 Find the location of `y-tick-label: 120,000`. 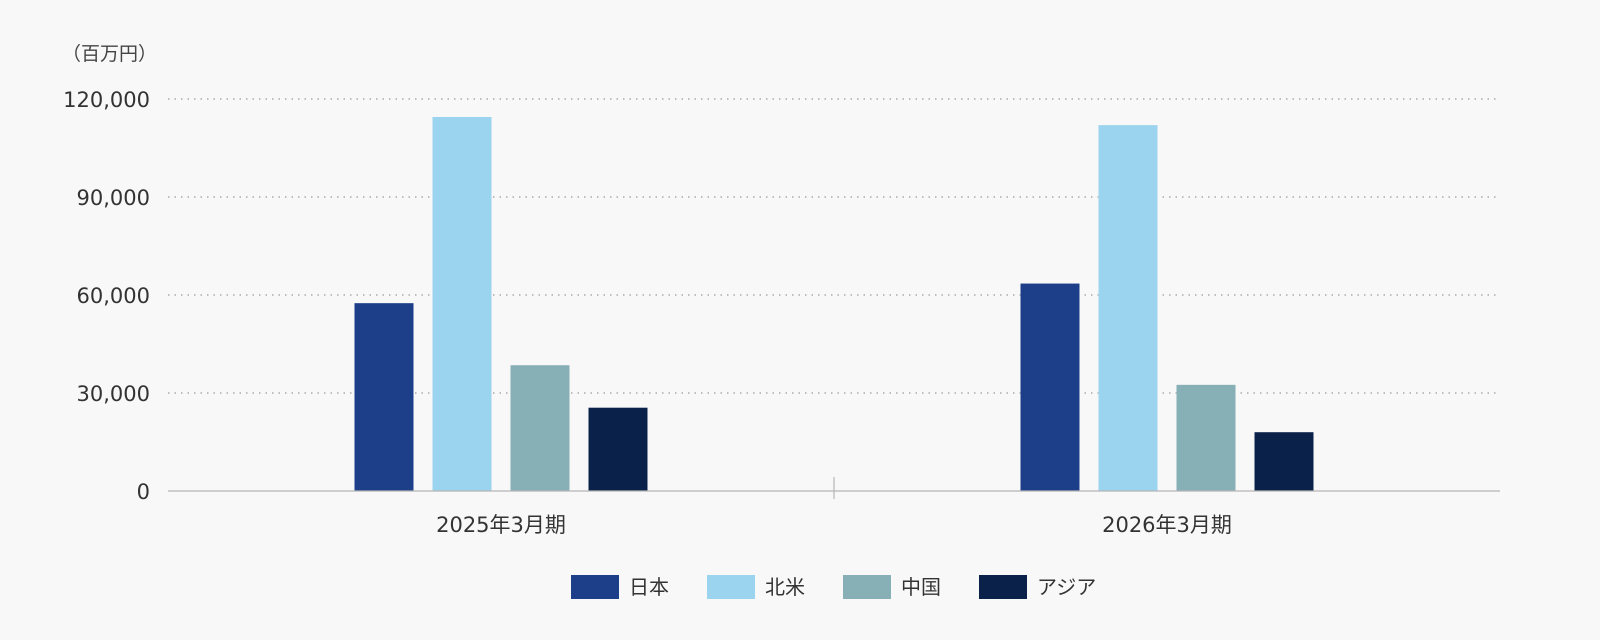

y-tick-label: 120,000 is located at coordinates (106, 100).